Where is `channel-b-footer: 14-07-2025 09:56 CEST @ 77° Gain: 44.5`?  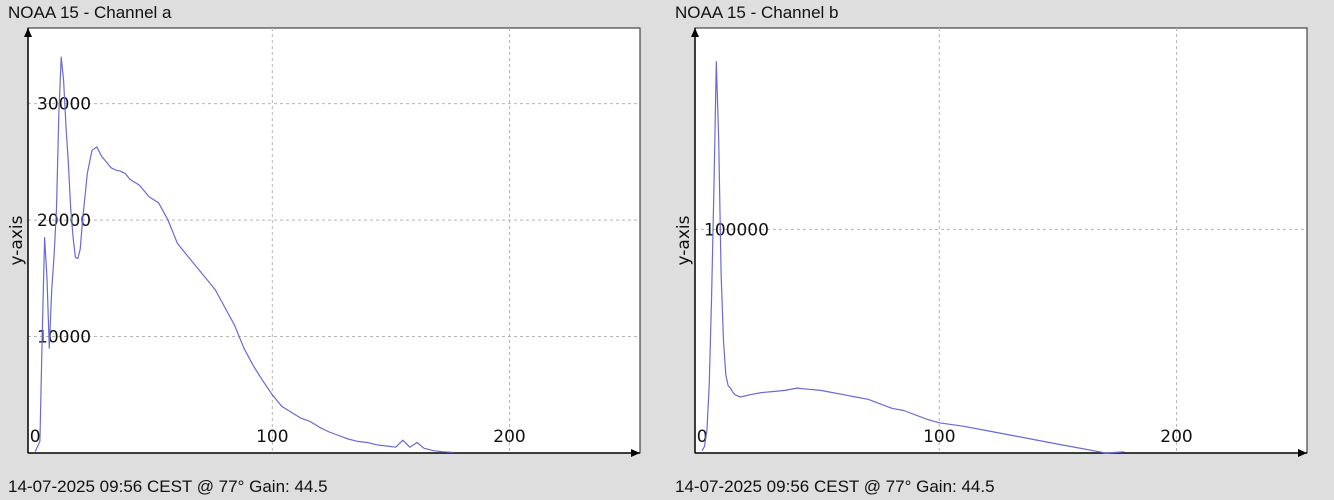
channel-b-footer: 14-07-2025 09:56 CEST @ 77° Gain: 44.5 is located at coordinates (835, 486).